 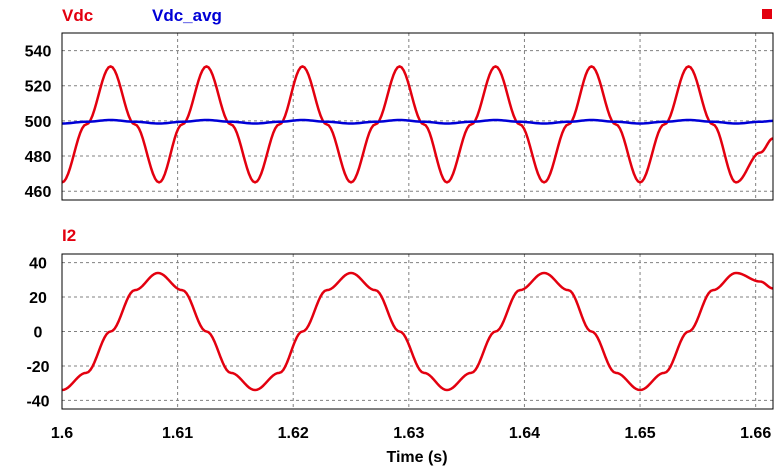 What do you see at coordinates (38, 264) in the screenshot?
I see `y-tick-label: 40` at bounding box center [38, 264].